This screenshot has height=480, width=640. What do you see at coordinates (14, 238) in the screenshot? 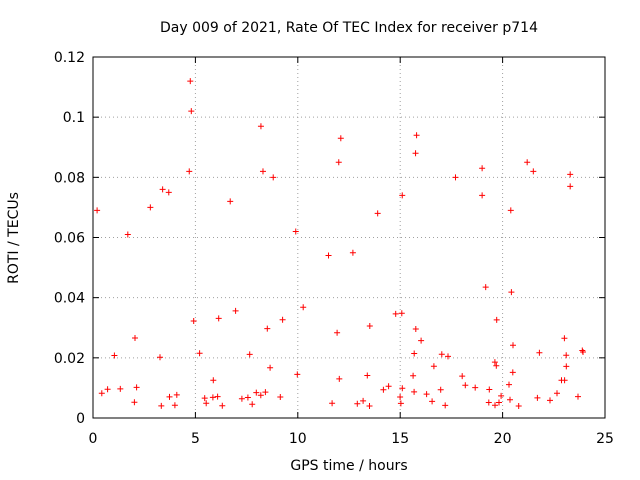
I see `y-axis-label: ROTI / TECUs` at bounding box center [14, 238].